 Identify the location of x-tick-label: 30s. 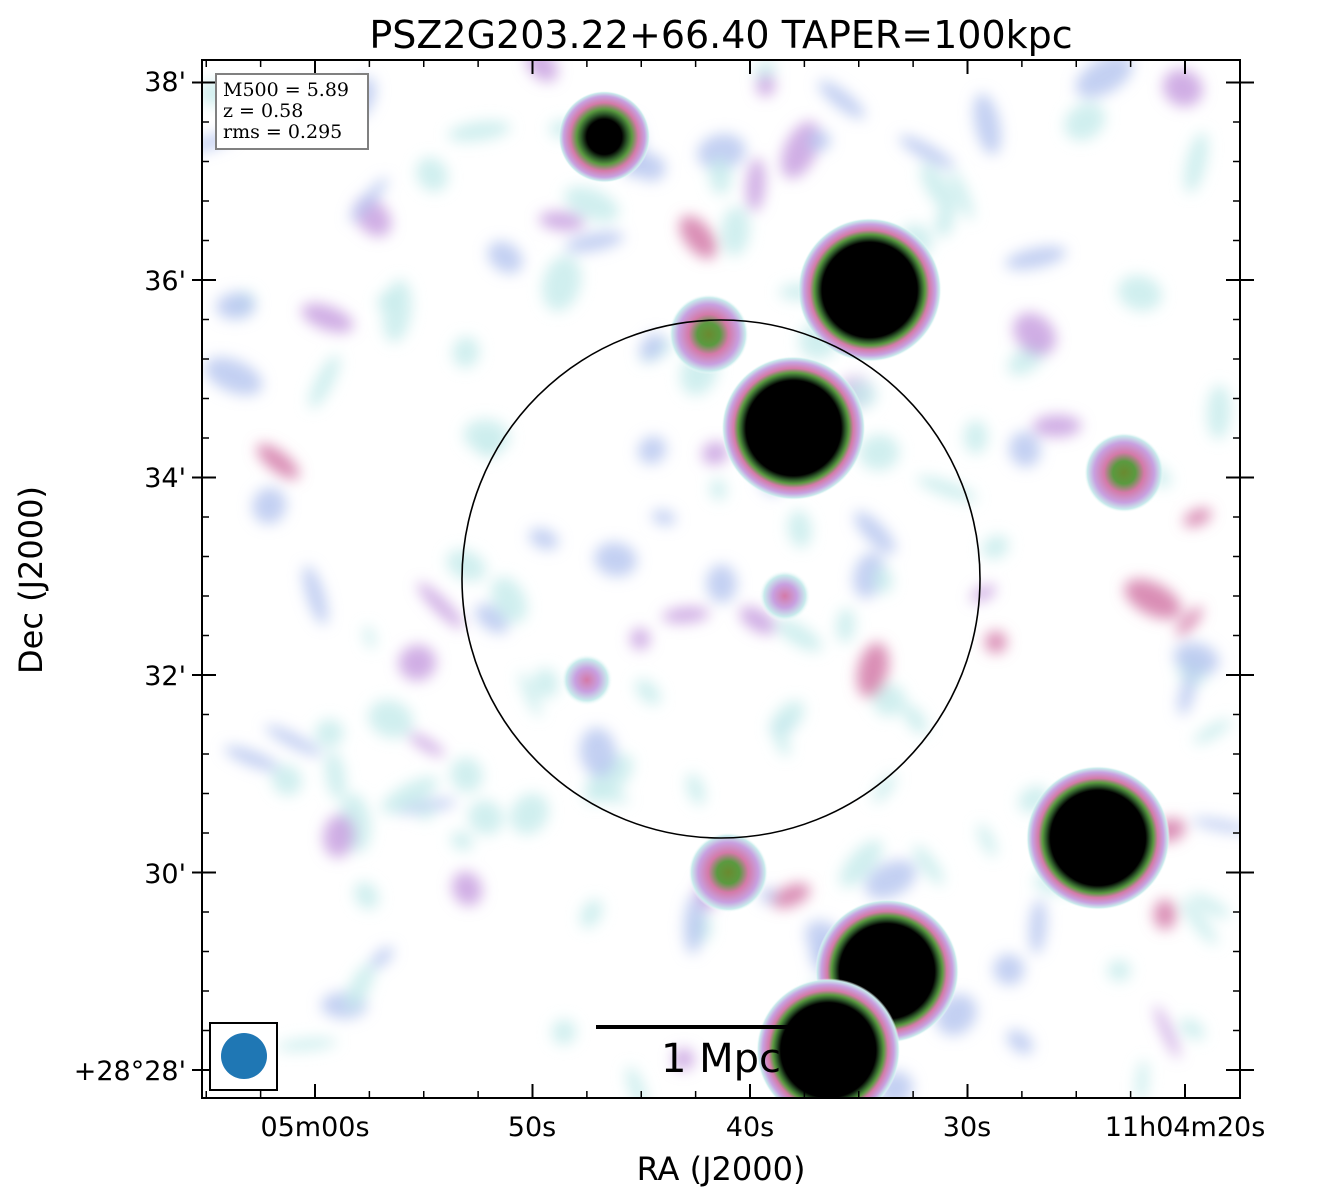
(967, 1127).